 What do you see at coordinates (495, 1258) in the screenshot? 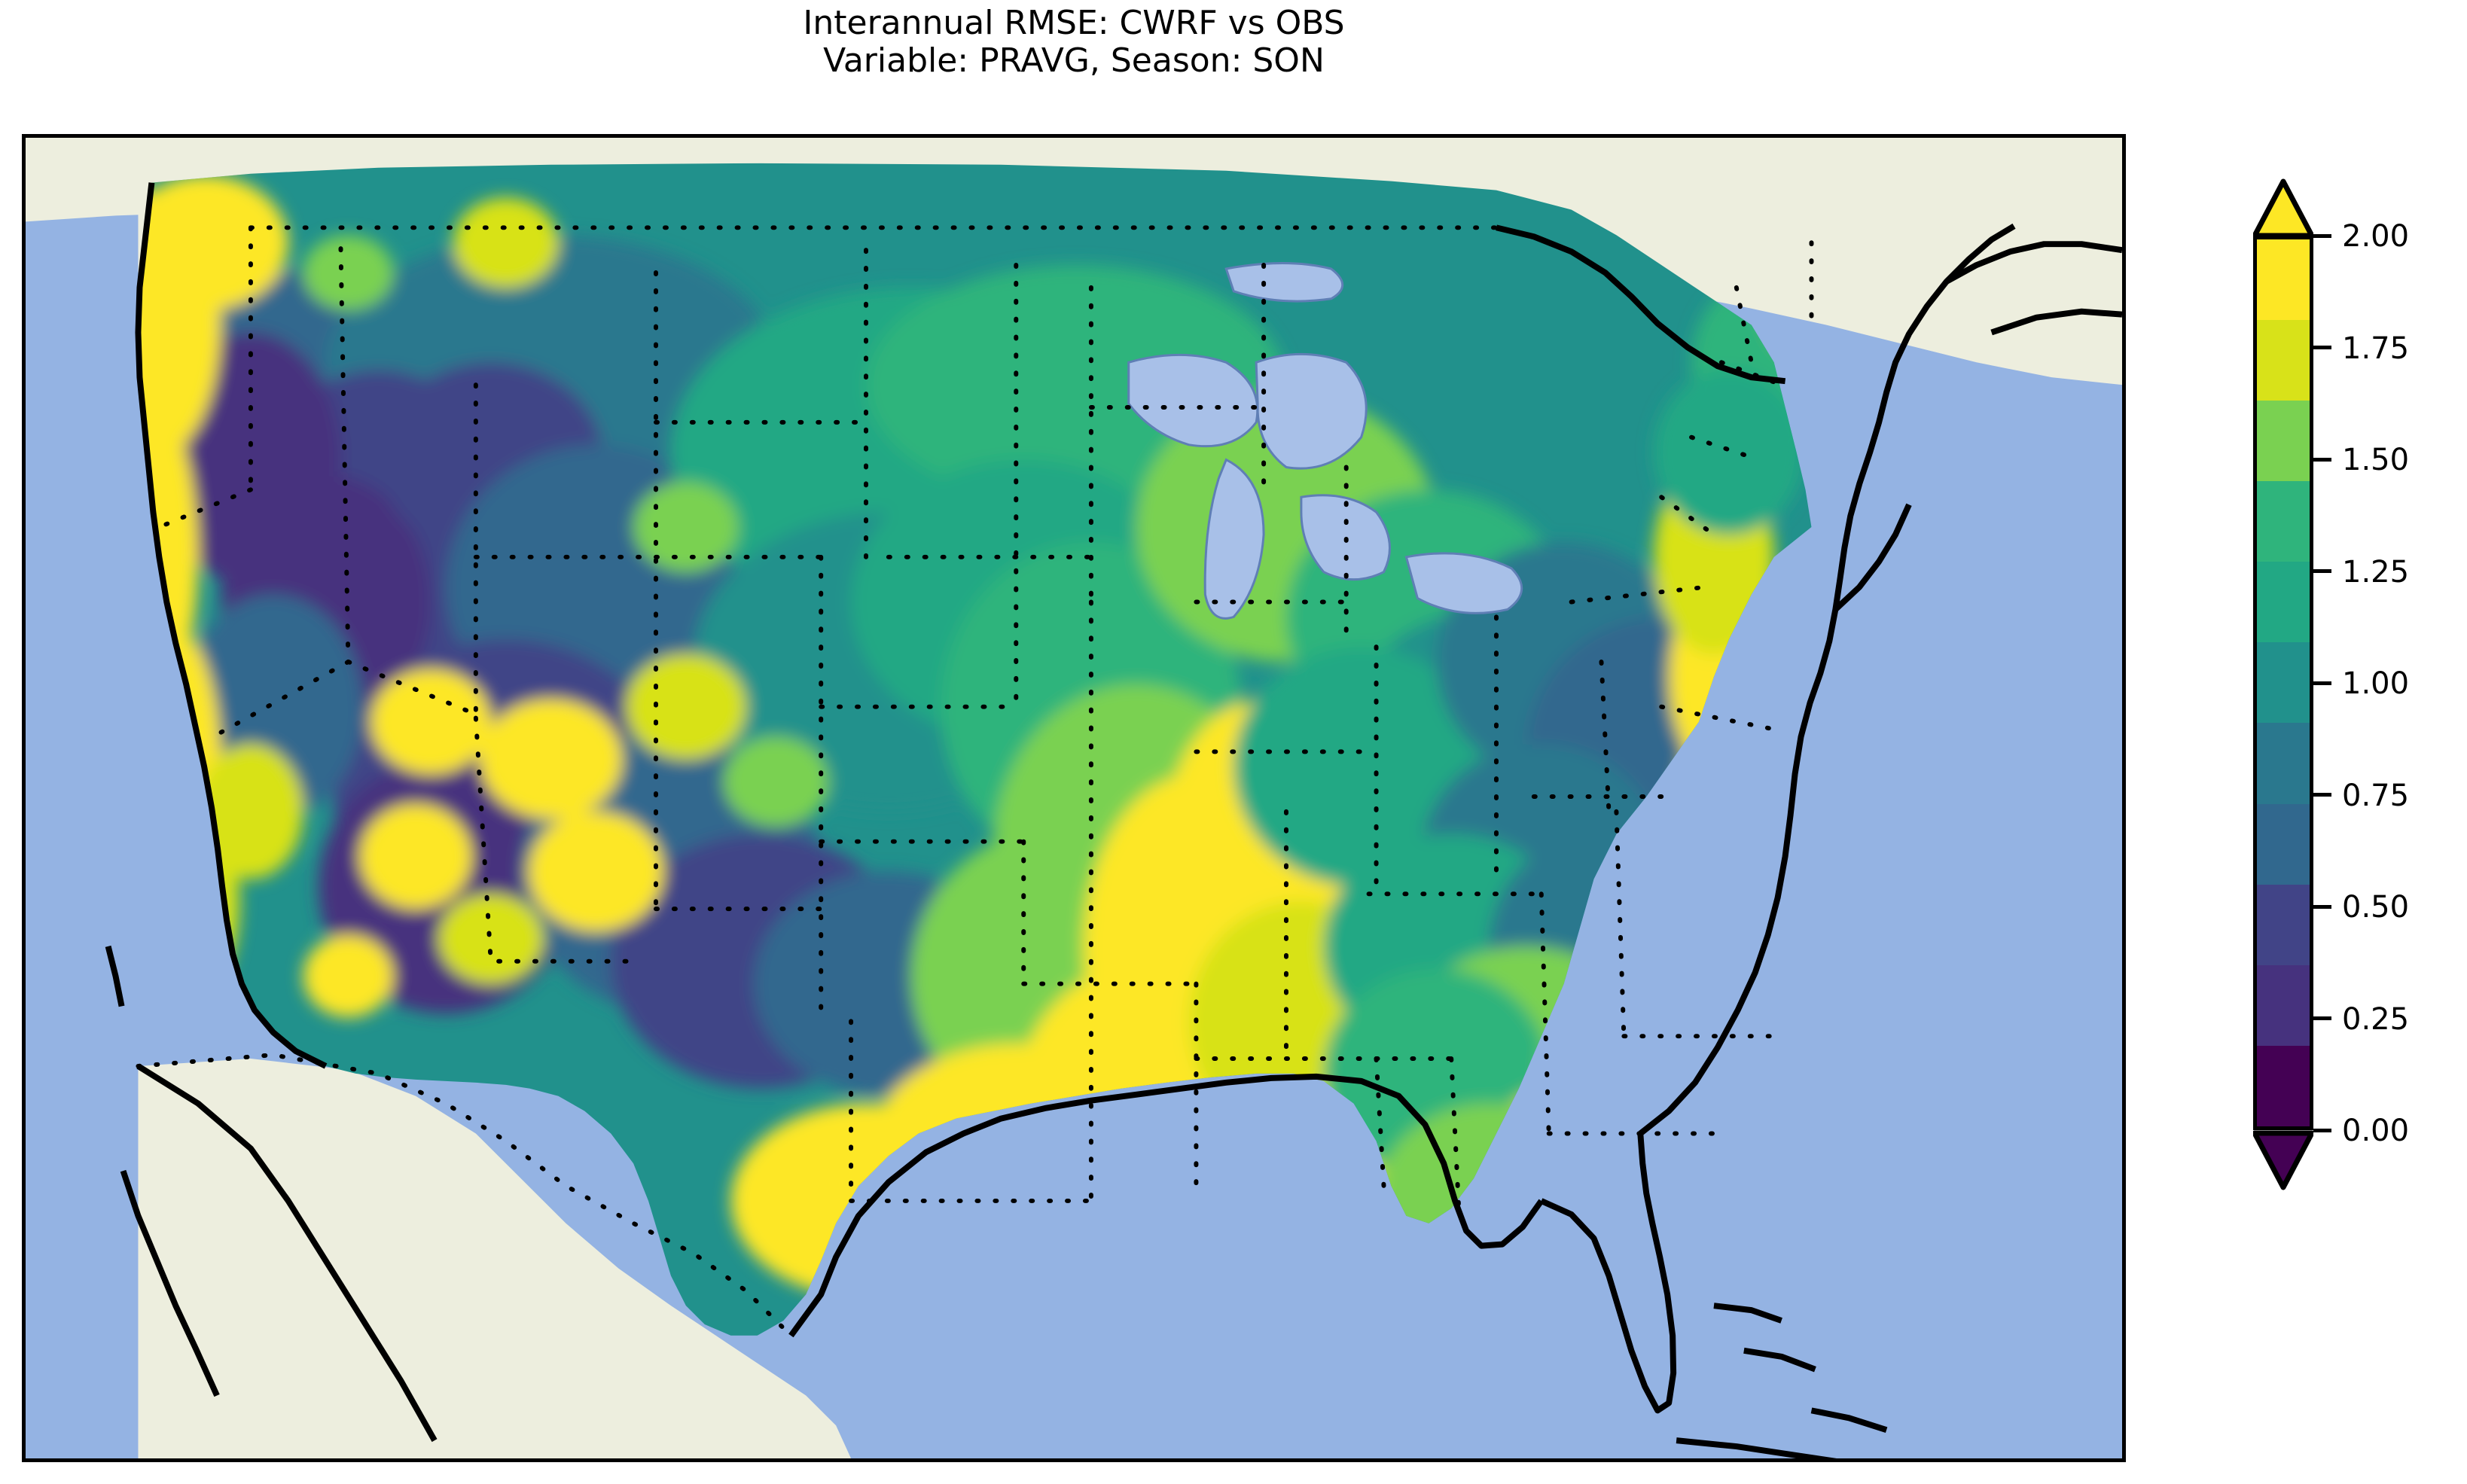
I see `mexico-landmass` at bounding box center [495, 1258].